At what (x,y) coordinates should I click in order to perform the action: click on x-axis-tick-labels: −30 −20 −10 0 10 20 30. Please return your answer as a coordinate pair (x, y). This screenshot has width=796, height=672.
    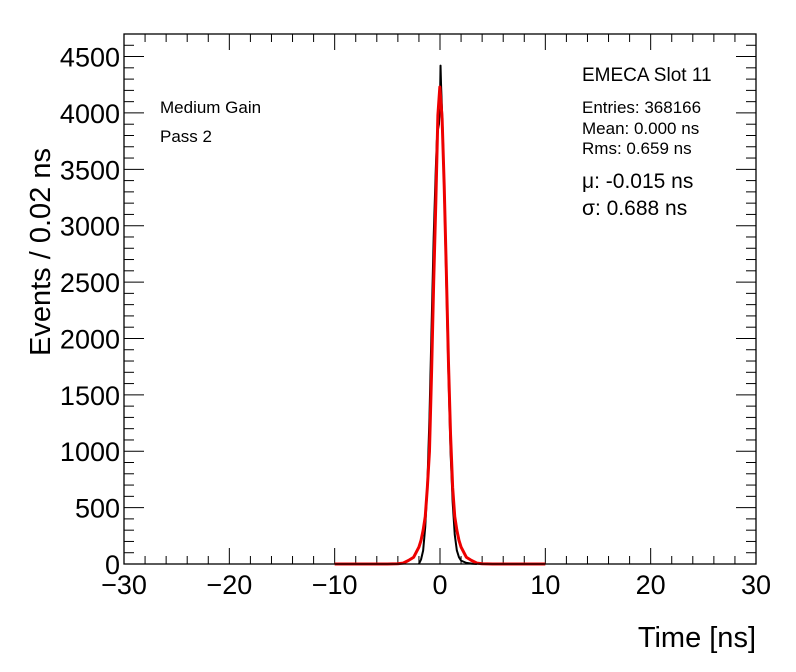
    Looking at the image, I should click on (436, 585).